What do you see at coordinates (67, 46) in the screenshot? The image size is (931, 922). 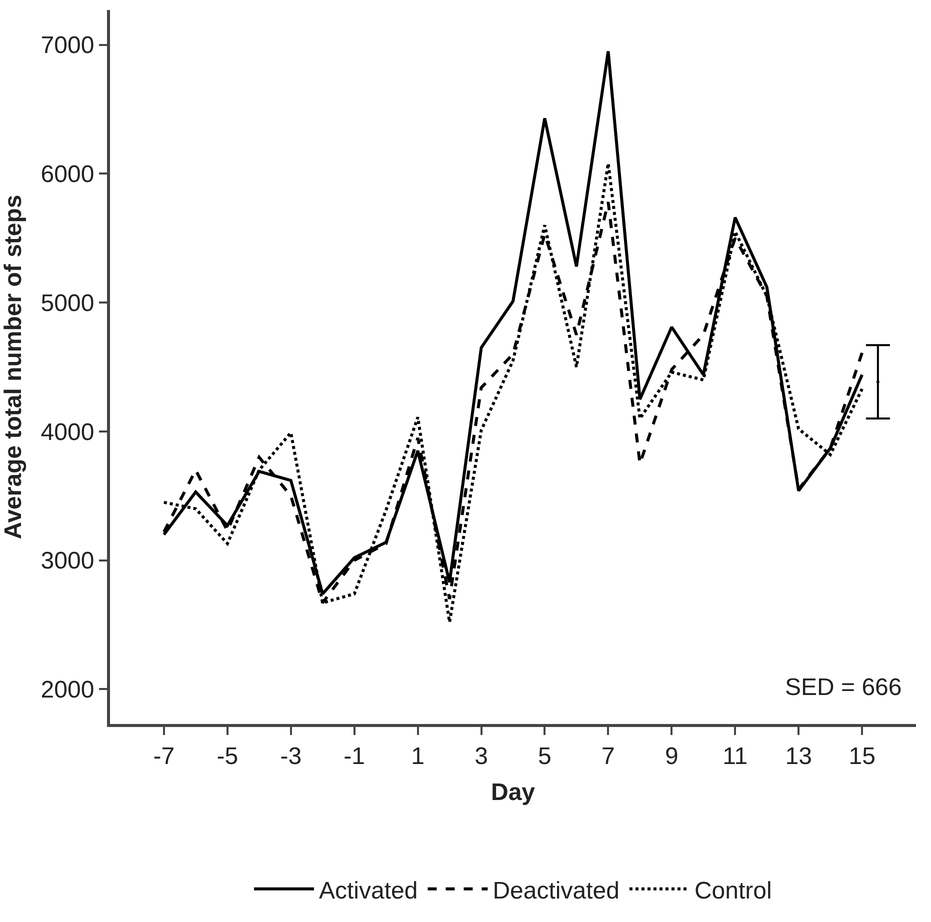 I see `y-tick-label: 7000` at bounding box center [67, 46].